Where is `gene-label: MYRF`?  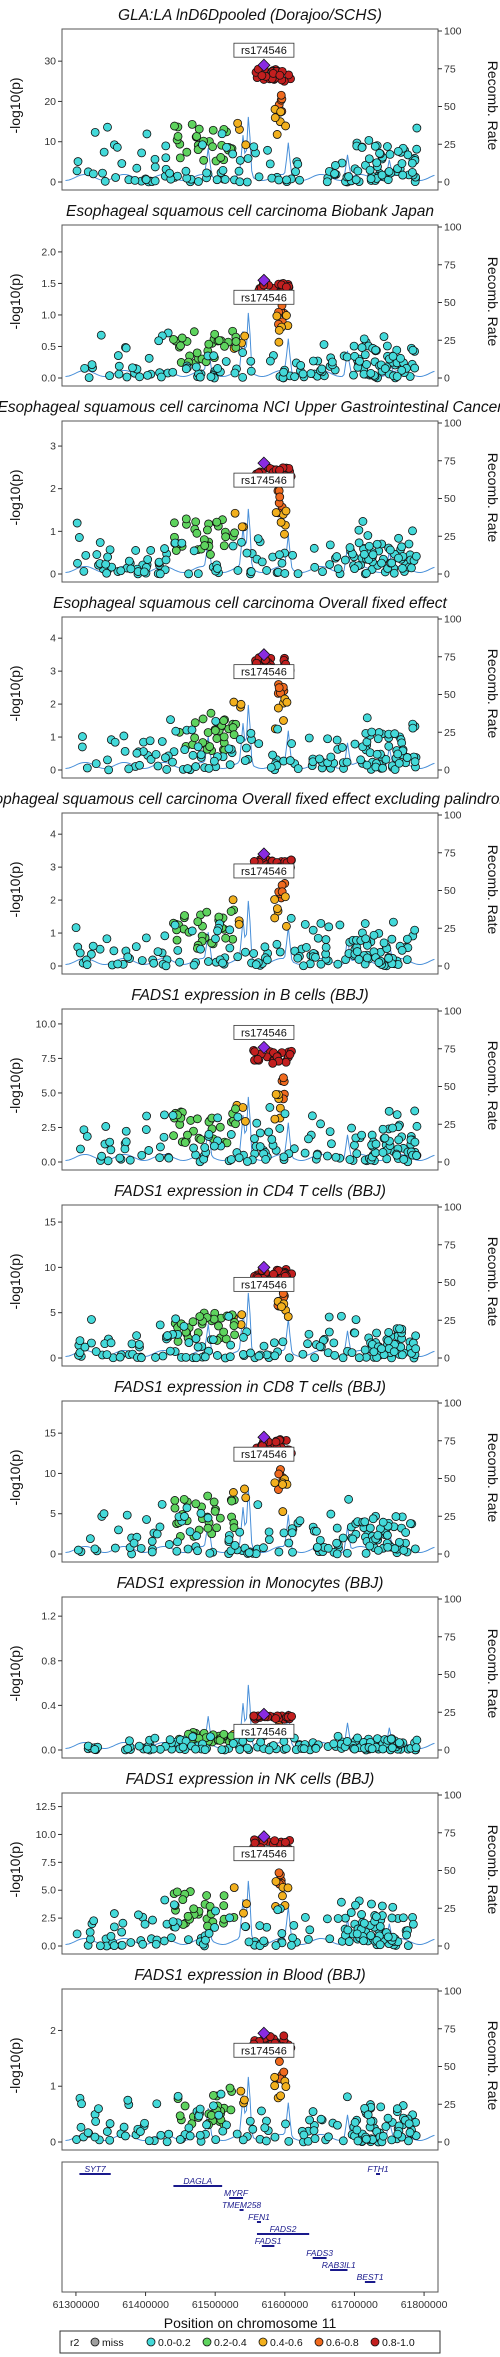
gene-label: MYRF is located at coordinates (236, 2193).